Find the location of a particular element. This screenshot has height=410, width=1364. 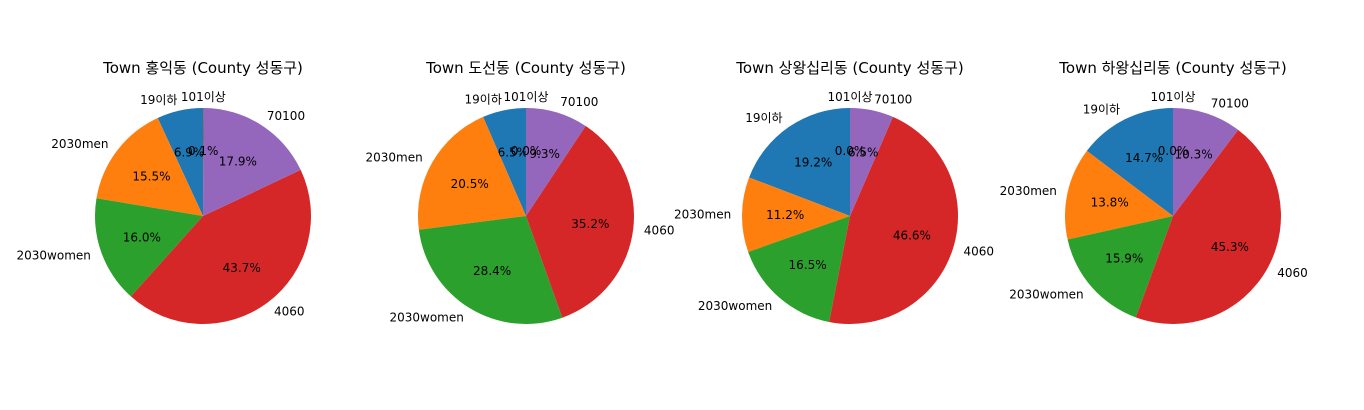

pie-pct-label: 45.3% is located at coordinates (1230, 247).